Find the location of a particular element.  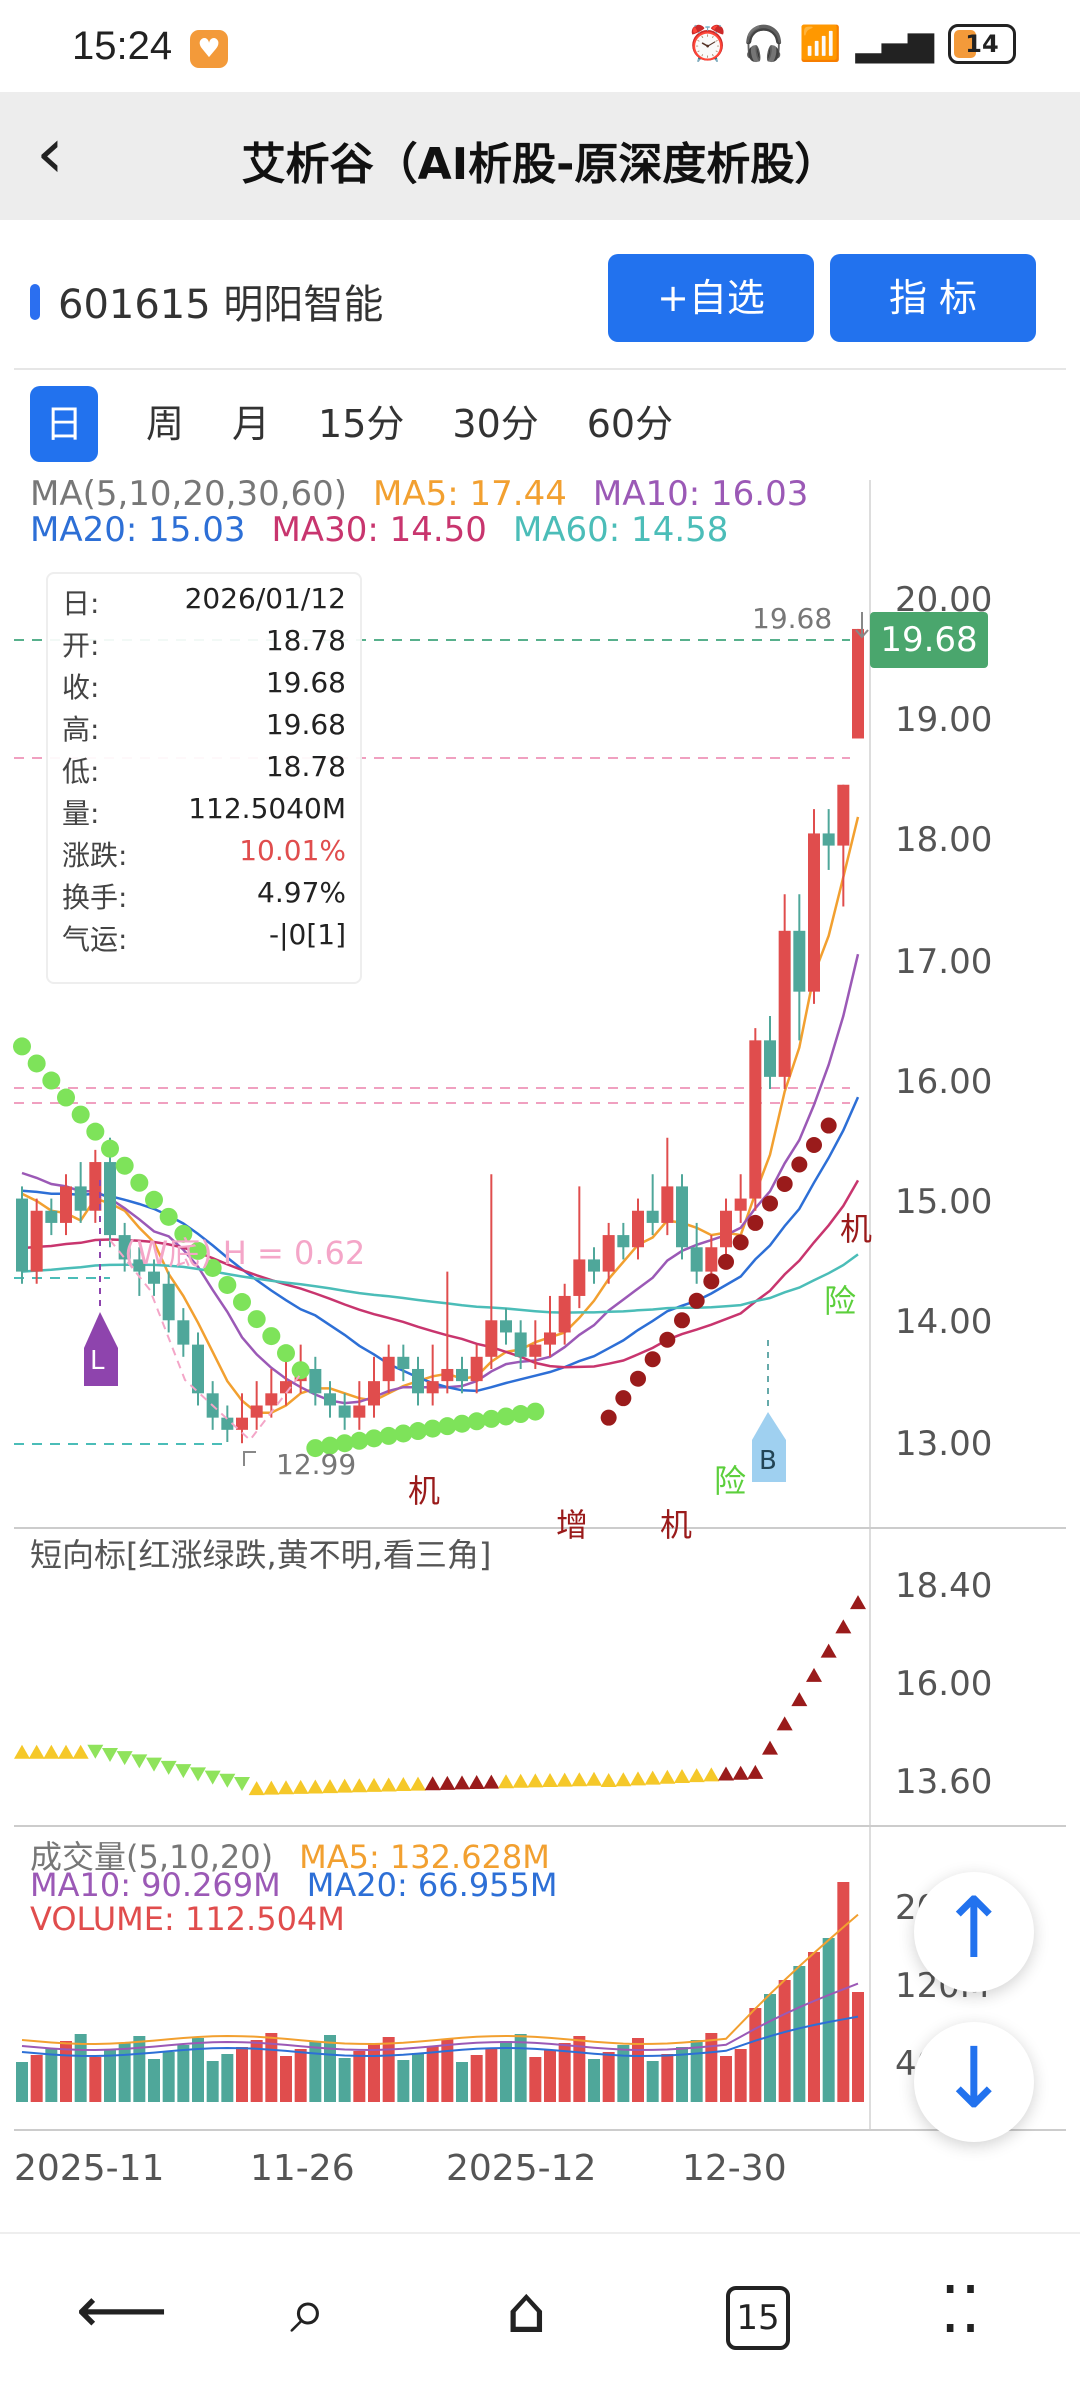

B-marker is located at coordinates (769, 1447).